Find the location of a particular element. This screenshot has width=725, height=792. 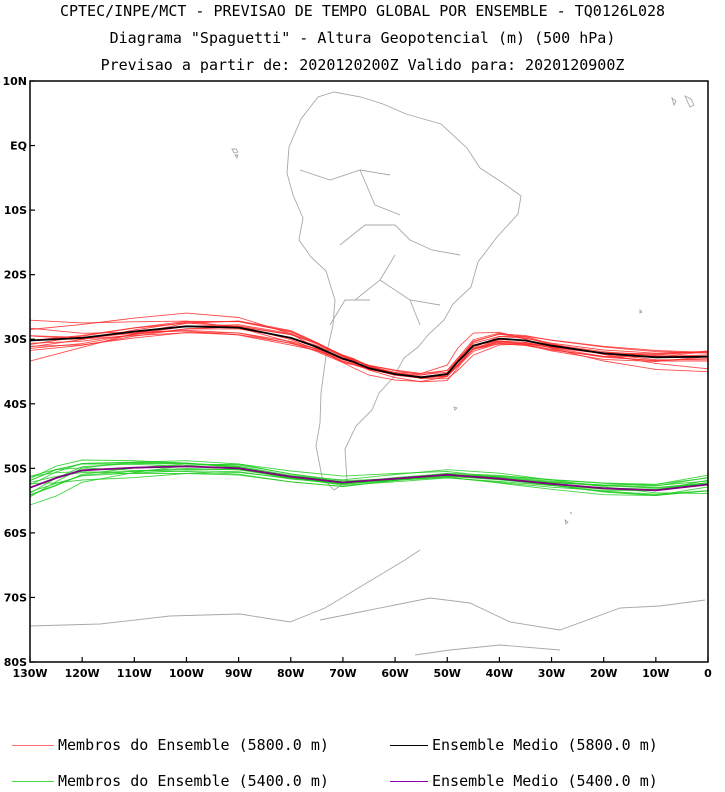

antarctica-coast is located at coordinates (367, 602).